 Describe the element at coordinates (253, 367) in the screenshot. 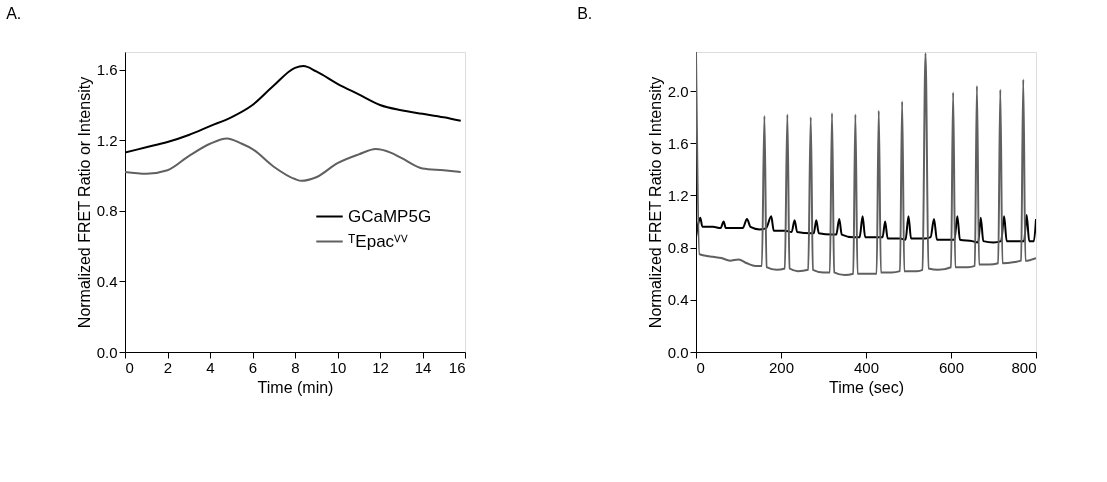

I see `x-tick-label: 6` at that location.